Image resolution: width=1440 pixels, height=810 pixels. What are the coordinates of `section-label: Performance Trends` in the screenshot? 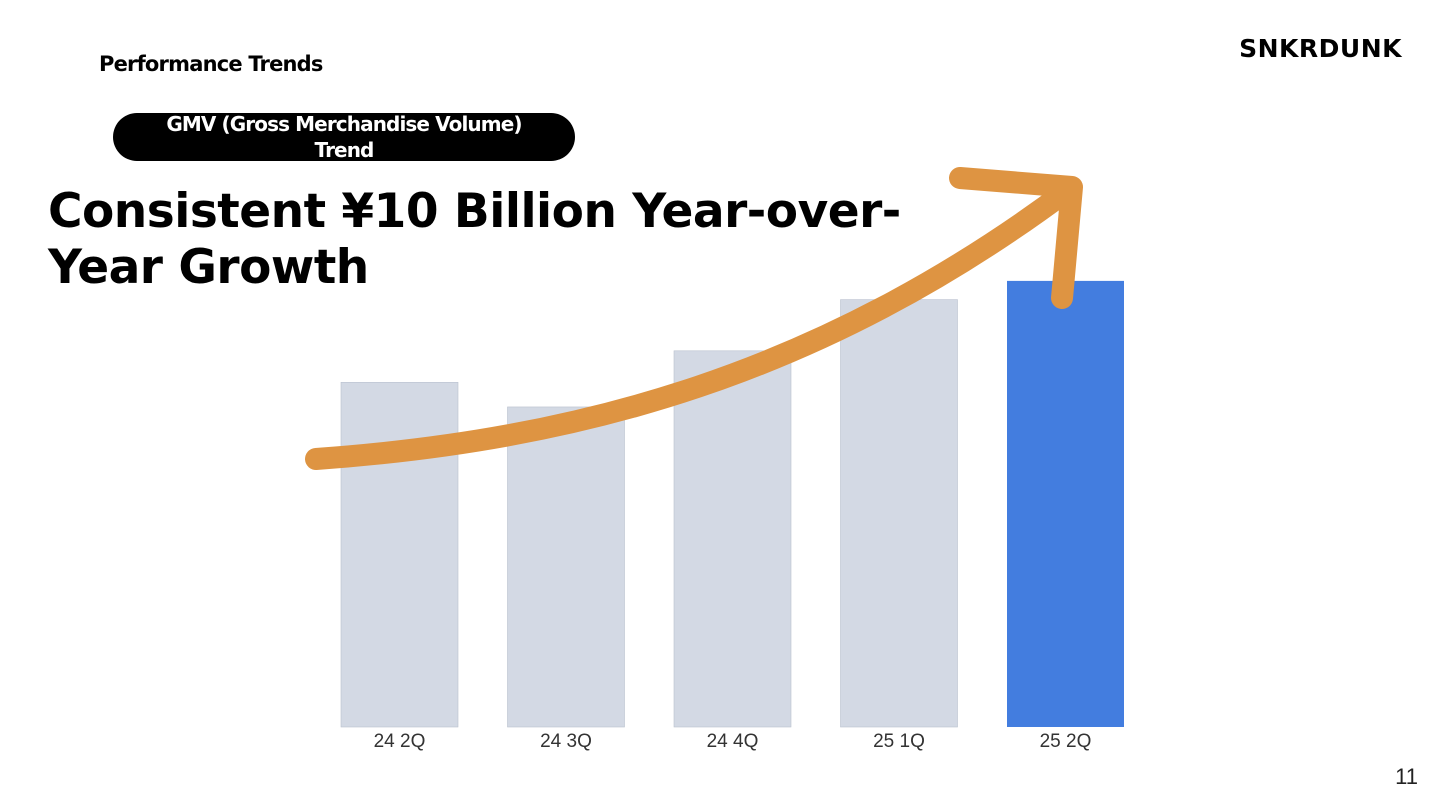 It's located at (211, 64).